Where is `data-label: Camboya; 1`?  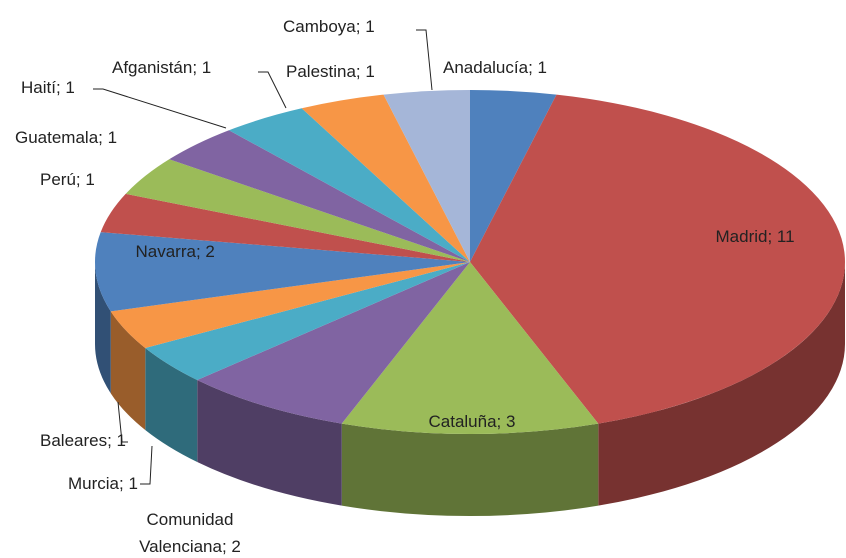
data-label: Camboya; 1 is located at coordinates (329, 26).